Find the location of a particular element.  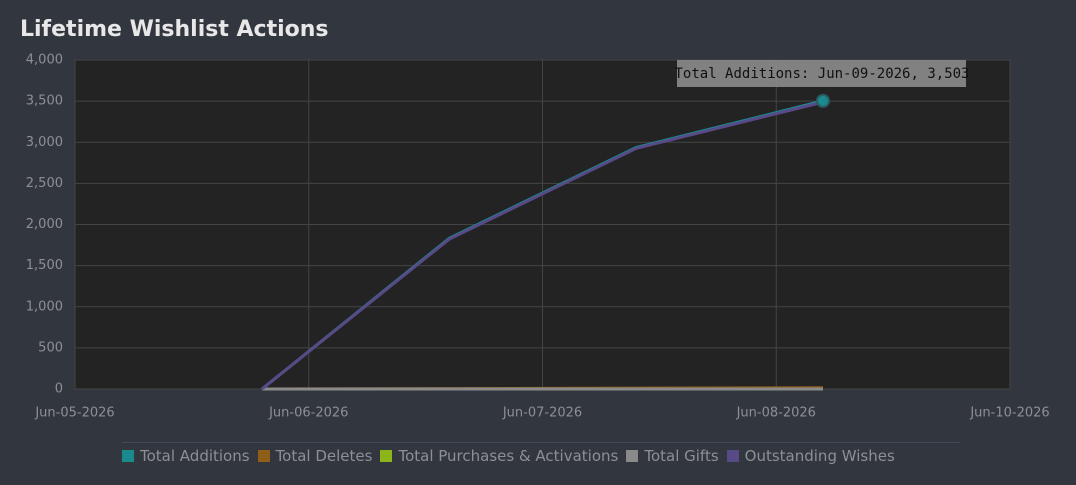

x-tick-label: Jun-06-2026 is located at coordinates (308, 413).